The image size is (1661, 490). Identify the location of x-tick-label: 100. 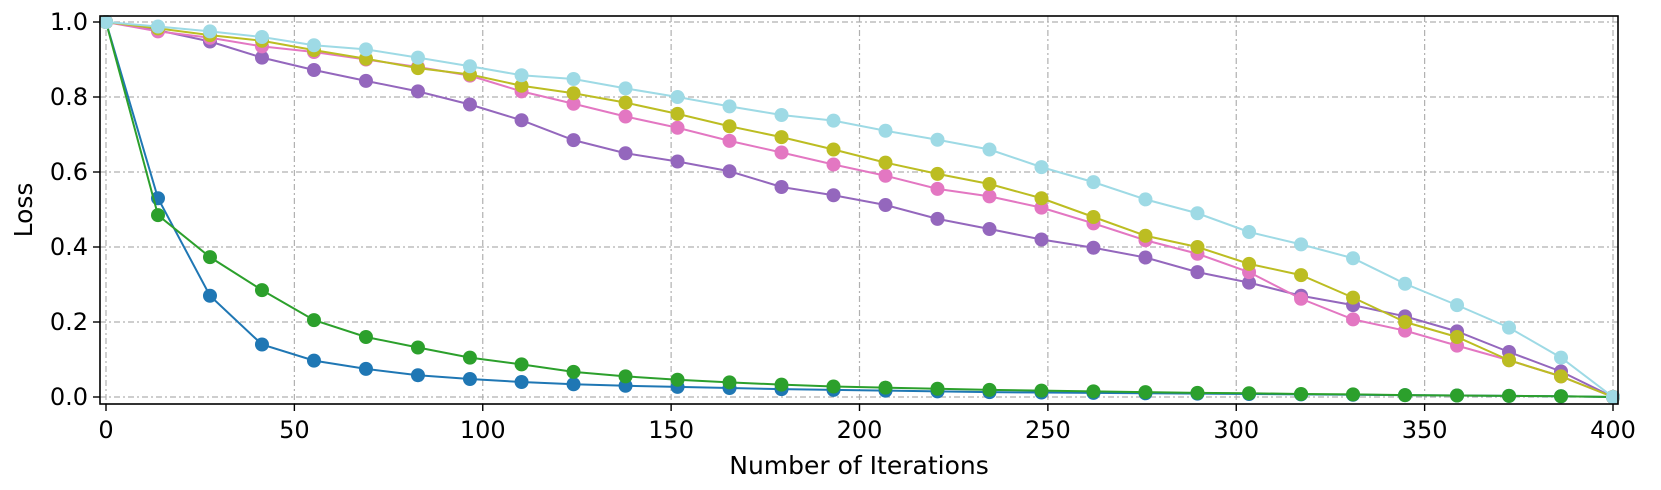
(483, 430).